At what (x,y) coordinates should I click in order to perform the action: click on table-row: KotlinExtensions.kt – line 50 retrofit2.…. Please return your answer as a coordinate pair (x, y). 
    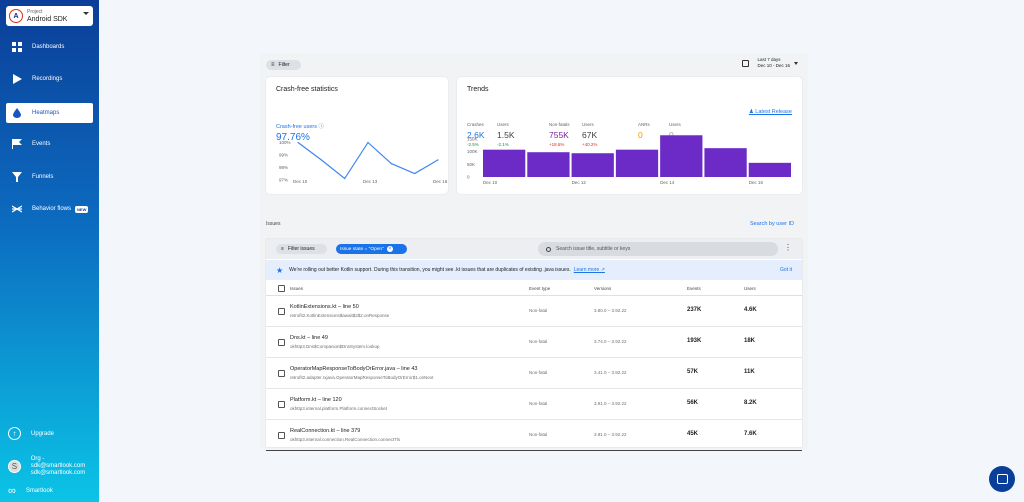
    Looking at the image, I should click on (534, 311).